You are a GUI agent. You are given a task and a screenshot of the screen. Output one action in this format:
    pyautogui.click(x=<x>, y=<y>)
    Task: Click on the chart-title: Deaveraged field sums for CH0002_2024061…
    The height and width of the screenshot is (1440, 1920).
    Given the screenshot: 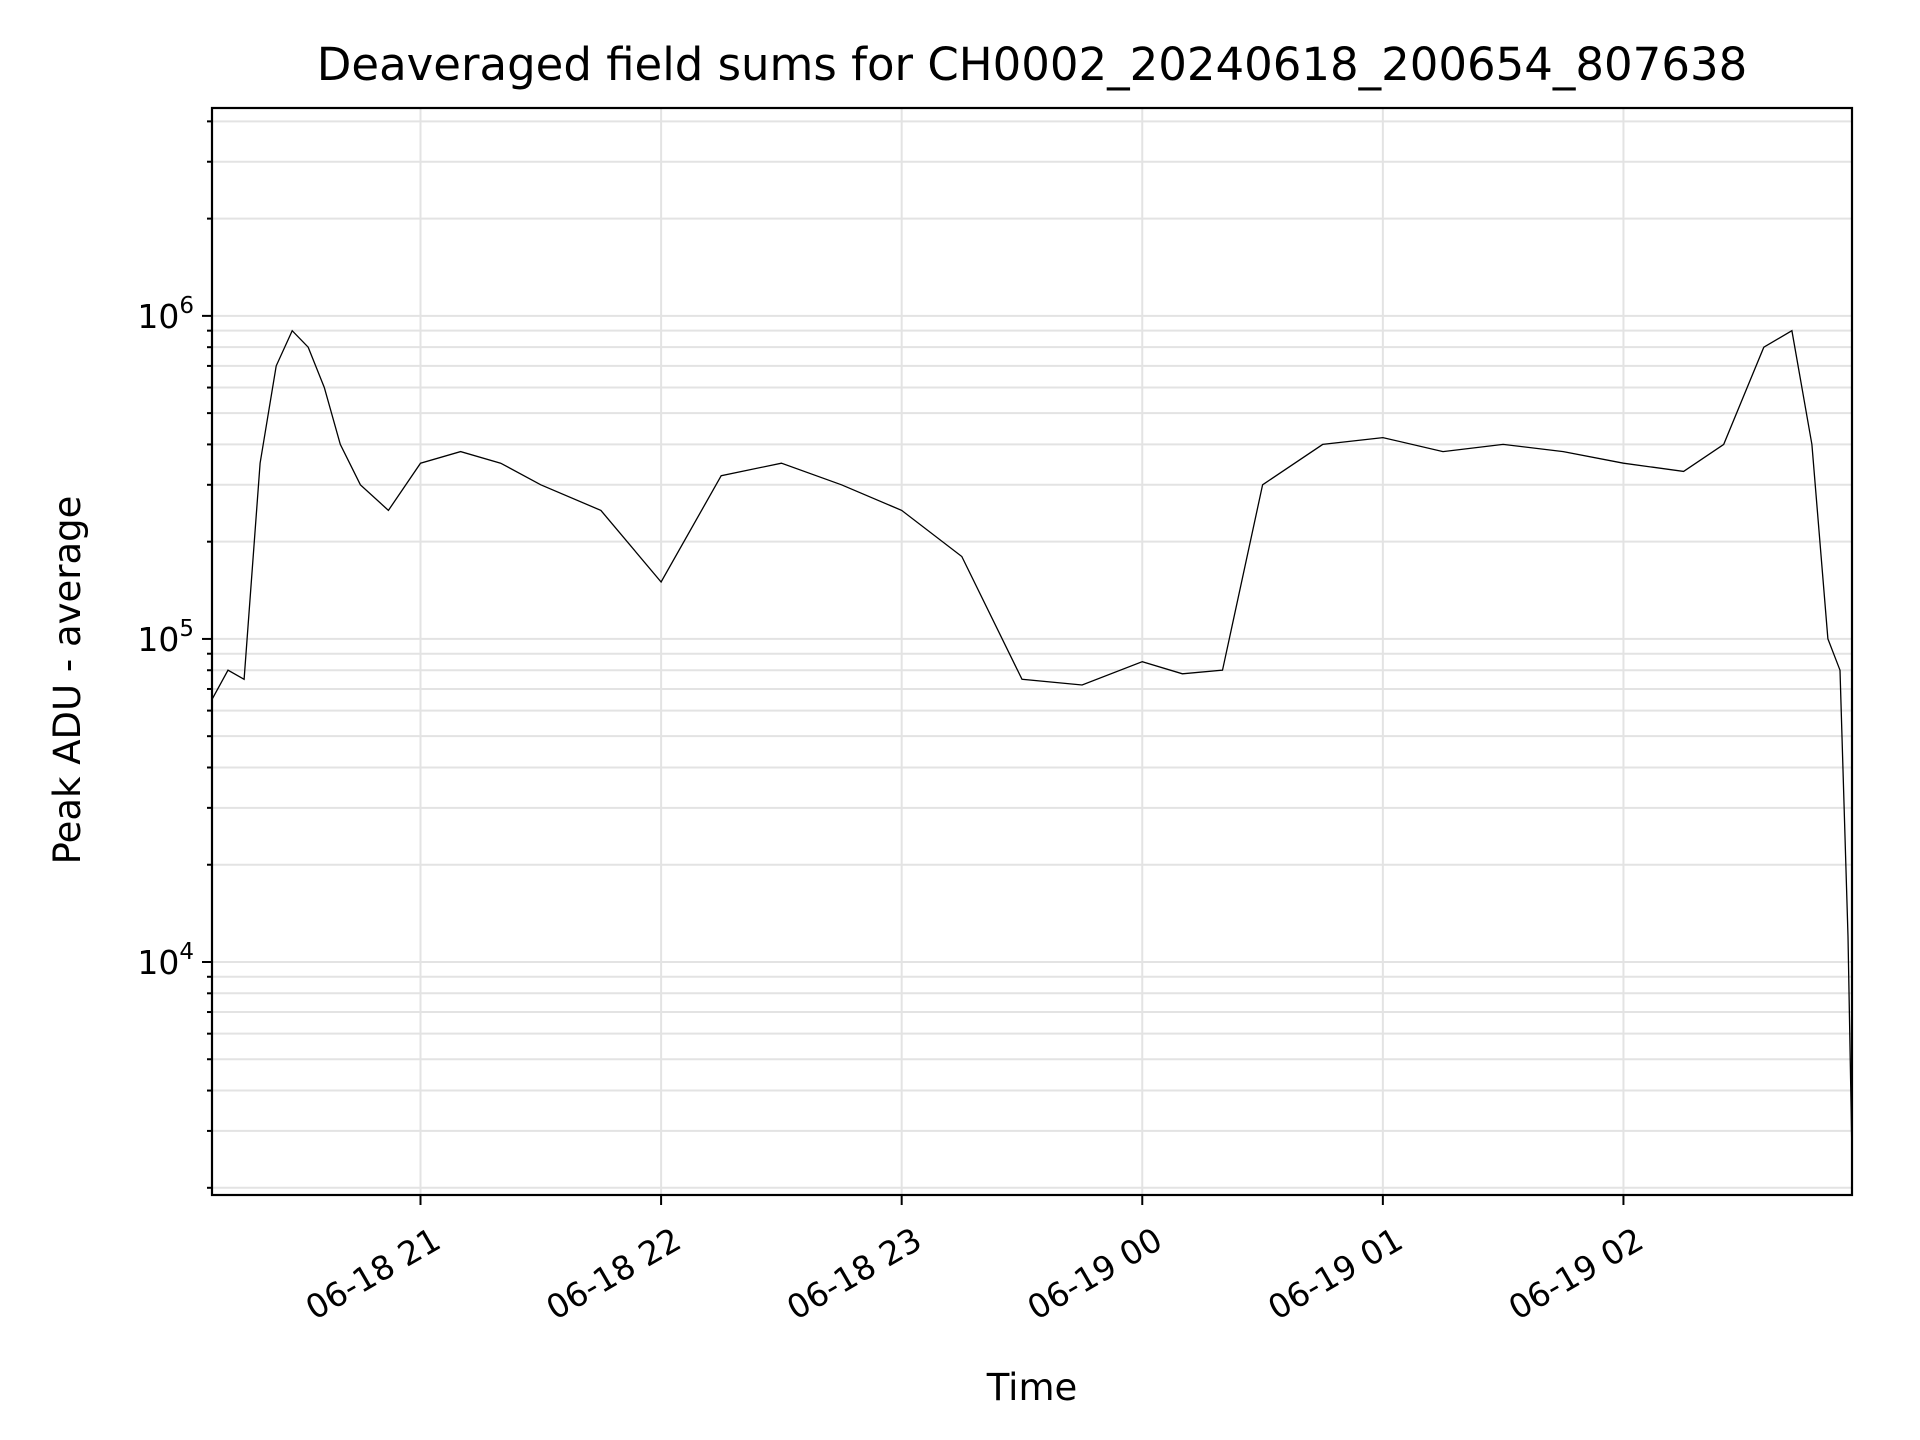 What is the action you would take?
    pyautogui.click(x=1032, y=64)
    